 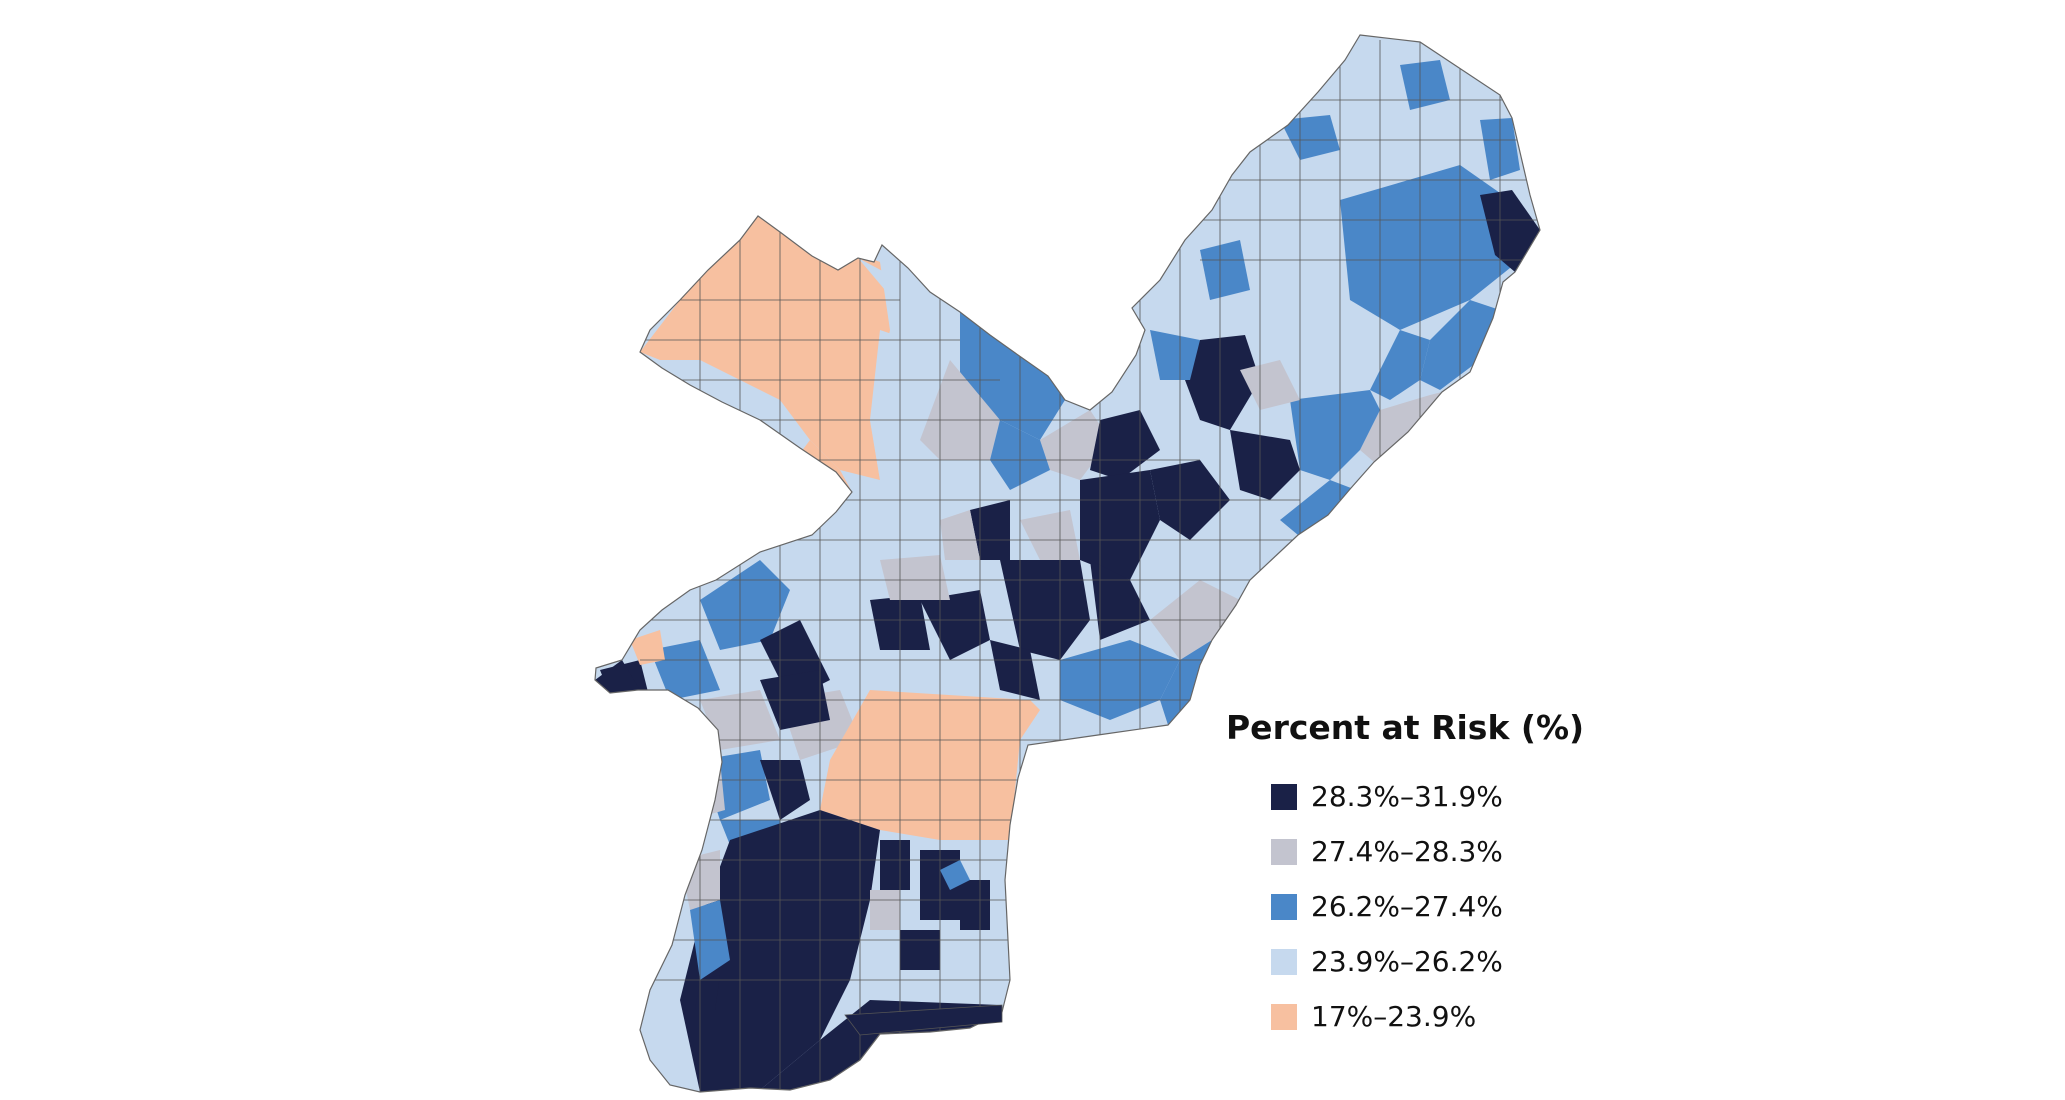 What do you see at coordinates (1407, 961) in the screenshot?
I see `legend-label: 23.9%–26.2%` at bounding box center [1407, 961].